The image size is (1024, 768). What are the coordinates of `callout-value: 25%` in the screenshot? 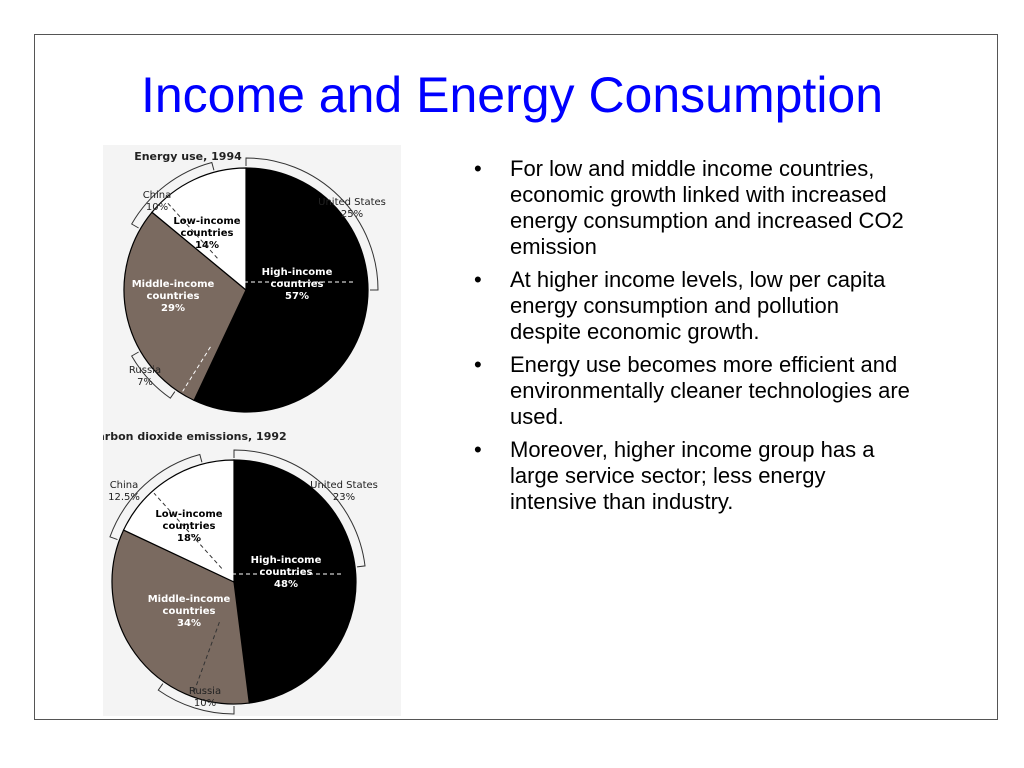 It's located at (352, 214).